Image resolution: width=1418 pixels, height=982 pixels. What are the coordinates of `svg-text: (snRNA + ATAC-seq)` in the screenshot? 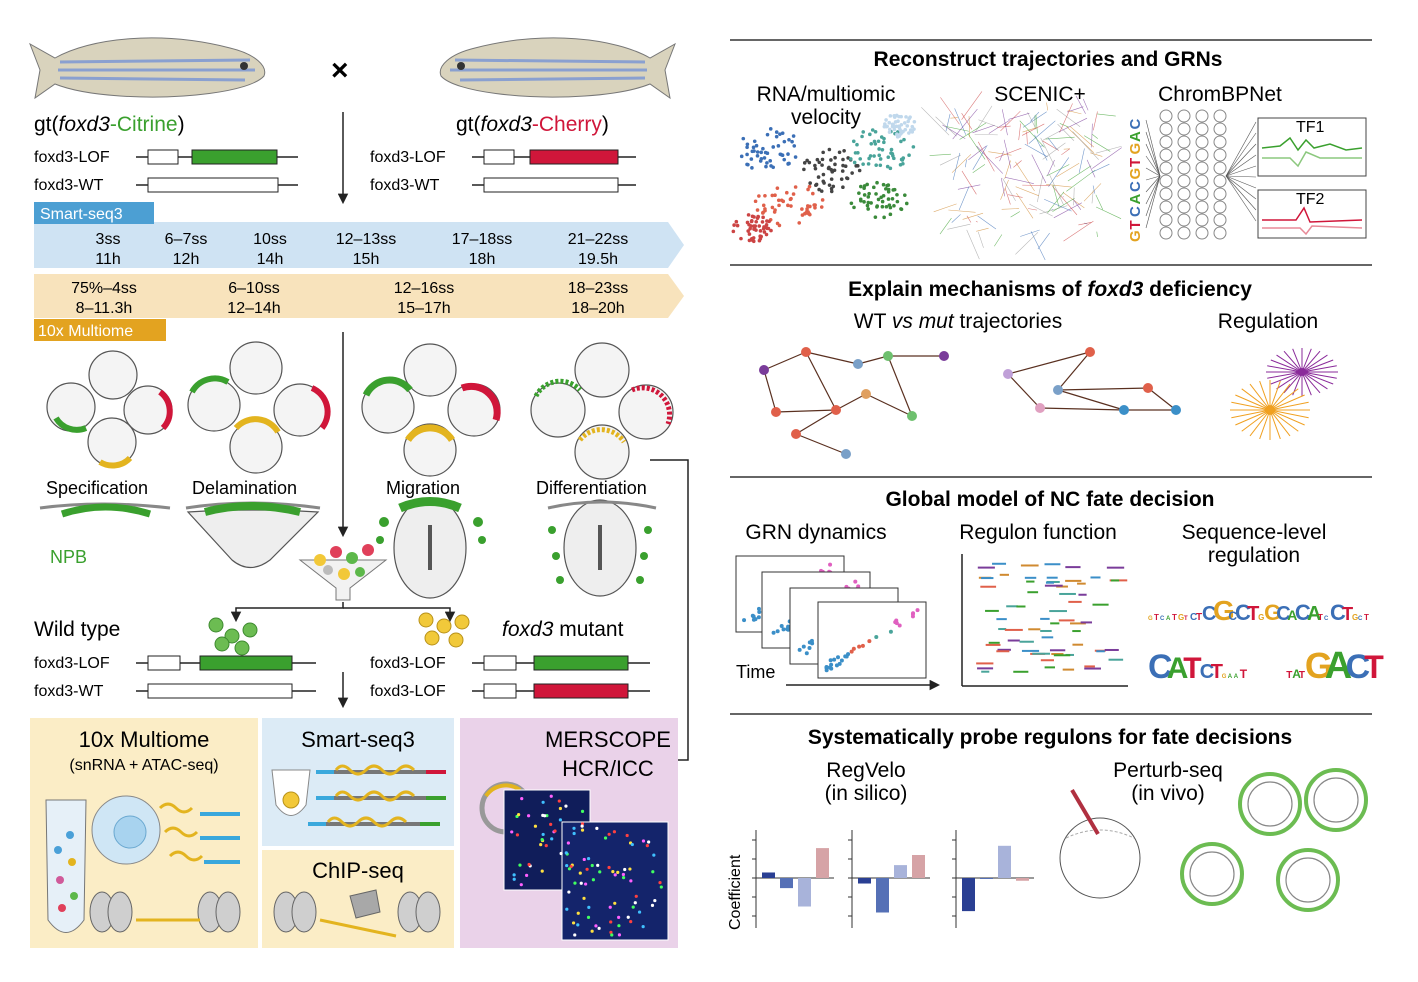 It's located at (143, 765).